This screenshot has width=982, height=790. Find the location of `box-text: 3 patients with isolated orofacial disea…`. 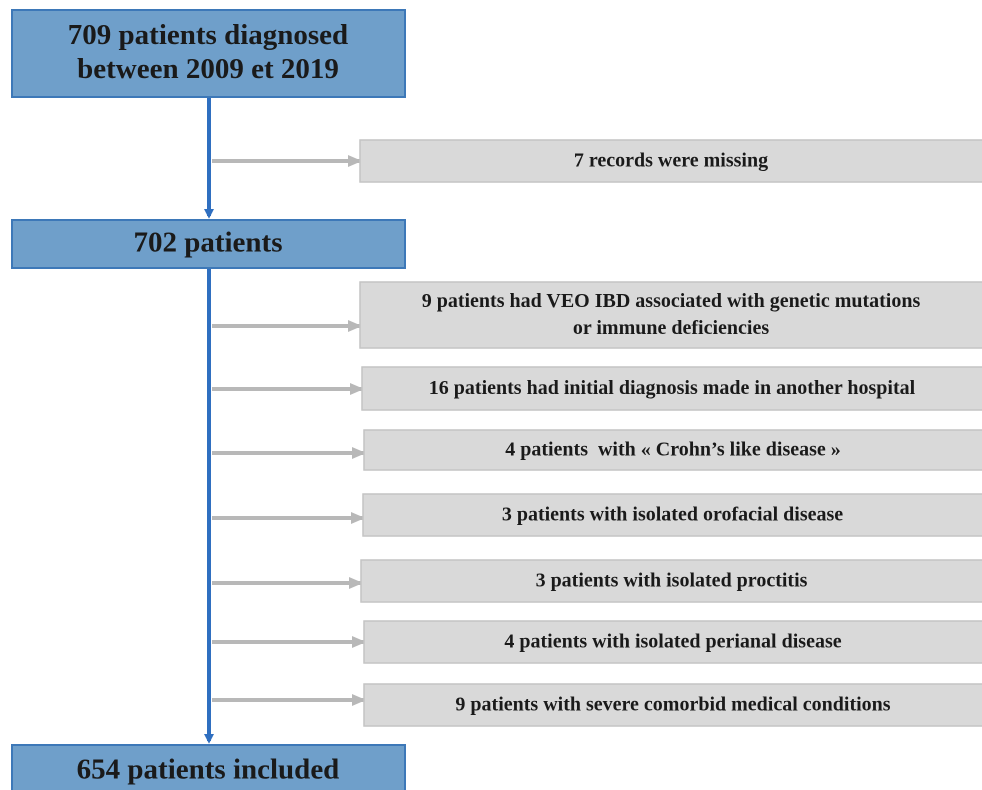

box-text: 3 patients with isolated orofacial disea… is located at coordinates (672, 515).